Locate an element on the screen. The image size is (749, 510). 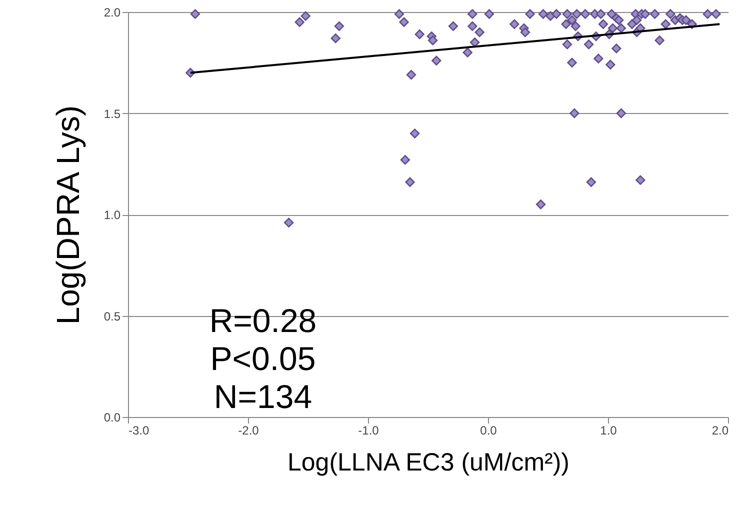
x-tick-label: -1.0 is located at coordinates (369, 431).